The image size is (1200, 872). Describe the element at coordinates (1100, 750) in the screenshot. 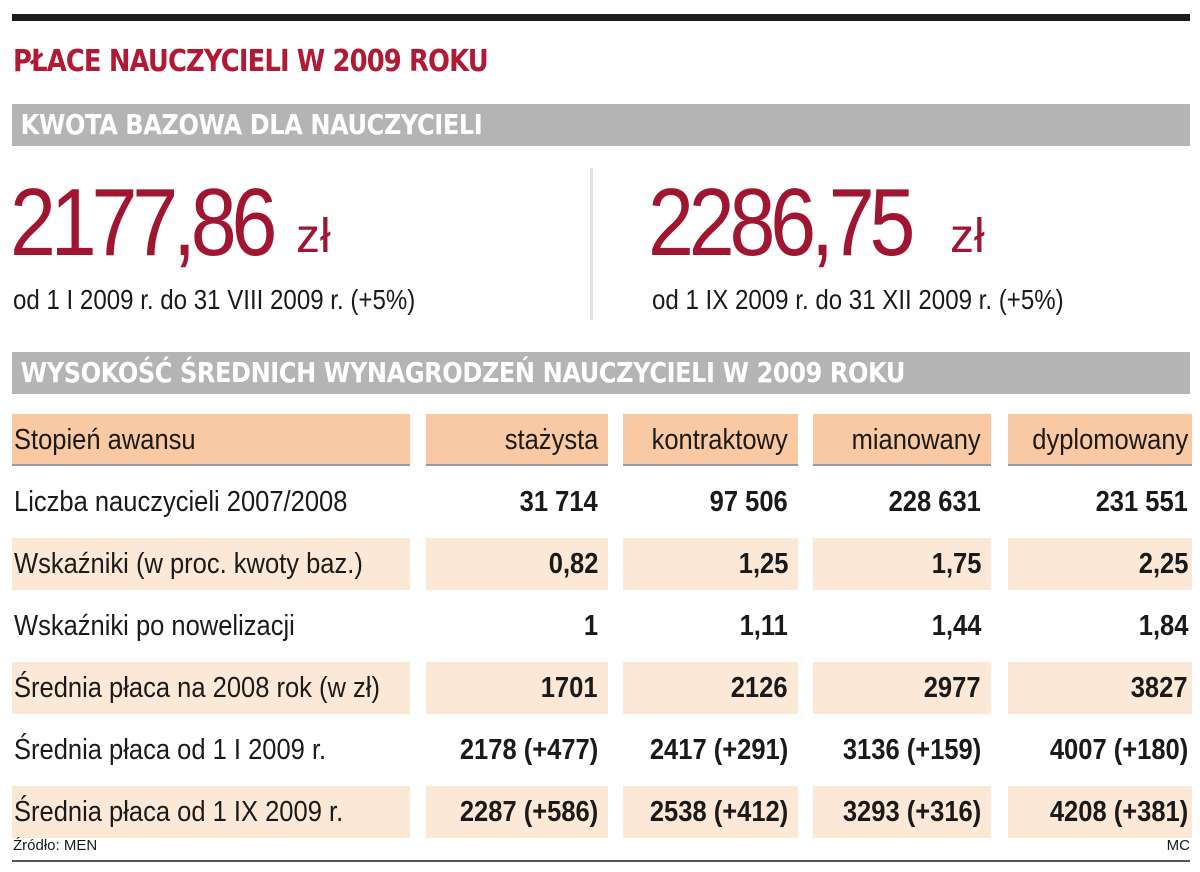

I see `table-cell: 4007 (+180)` at that location.